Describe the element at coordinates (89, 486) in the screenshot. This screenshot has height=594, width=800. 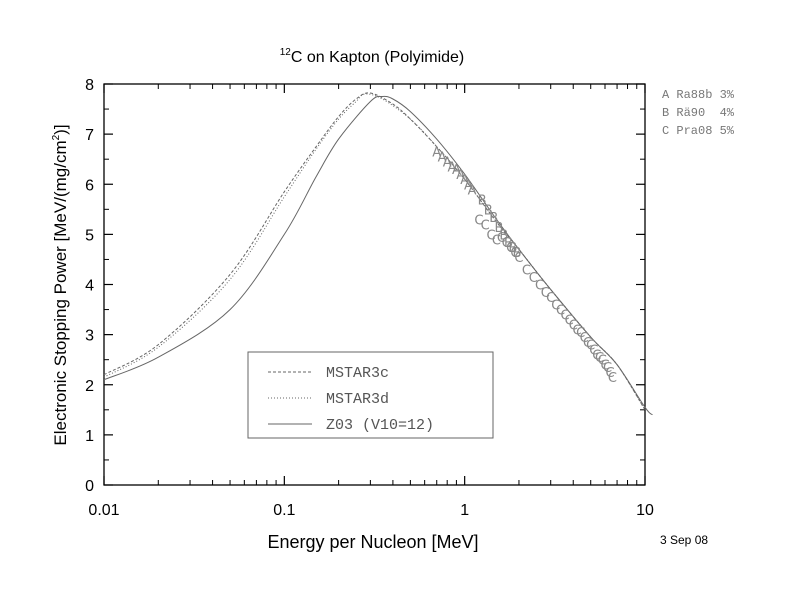
I see `y-tick-label: 0` at that location.